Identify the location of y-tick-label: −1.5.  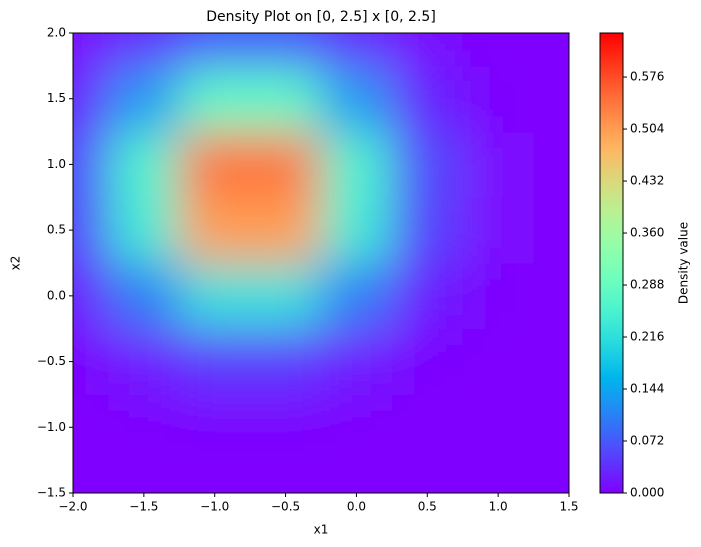
(51, 493).